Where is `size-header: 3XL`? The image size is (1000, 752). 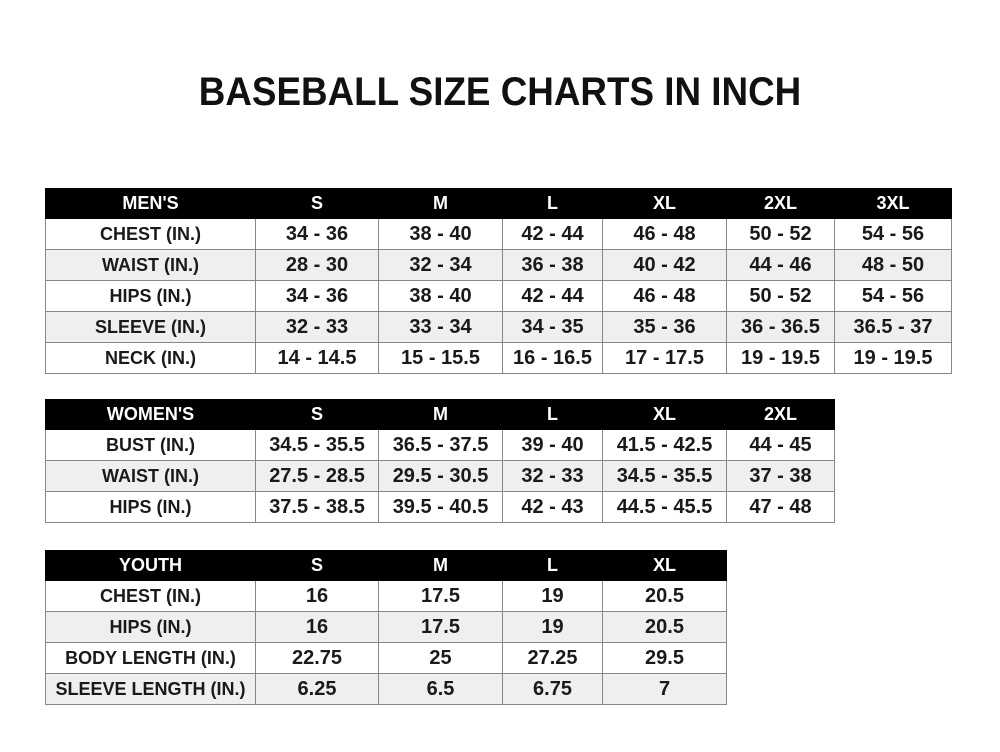 size-header: 3XL is located at coordinates (893, 203).